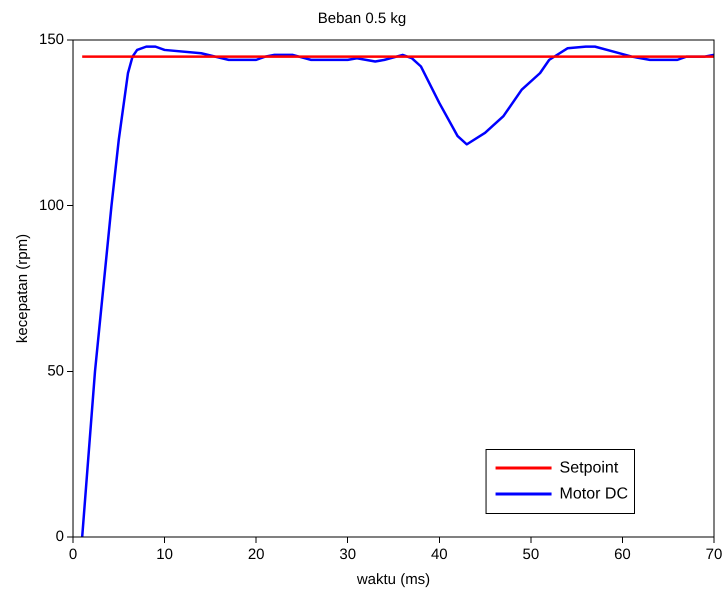 The image size is (726, 597). Describe the element at coordinates (347, 555) in the screenshot. I see `x-tick-label: 30` at that location.